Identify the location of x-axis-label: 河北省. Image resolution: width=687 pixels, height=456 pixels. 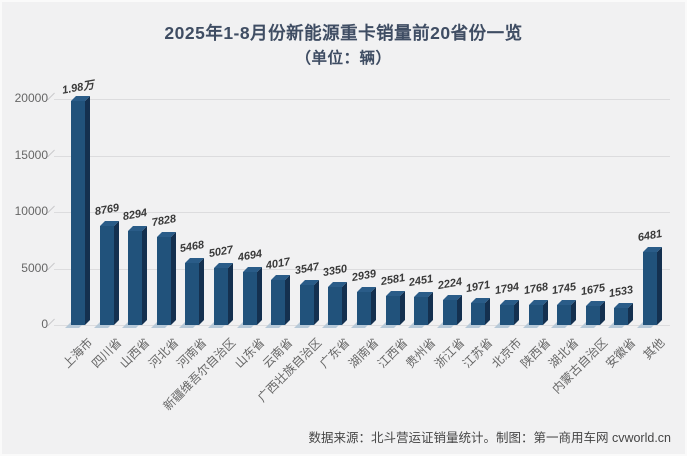
(163, 353).